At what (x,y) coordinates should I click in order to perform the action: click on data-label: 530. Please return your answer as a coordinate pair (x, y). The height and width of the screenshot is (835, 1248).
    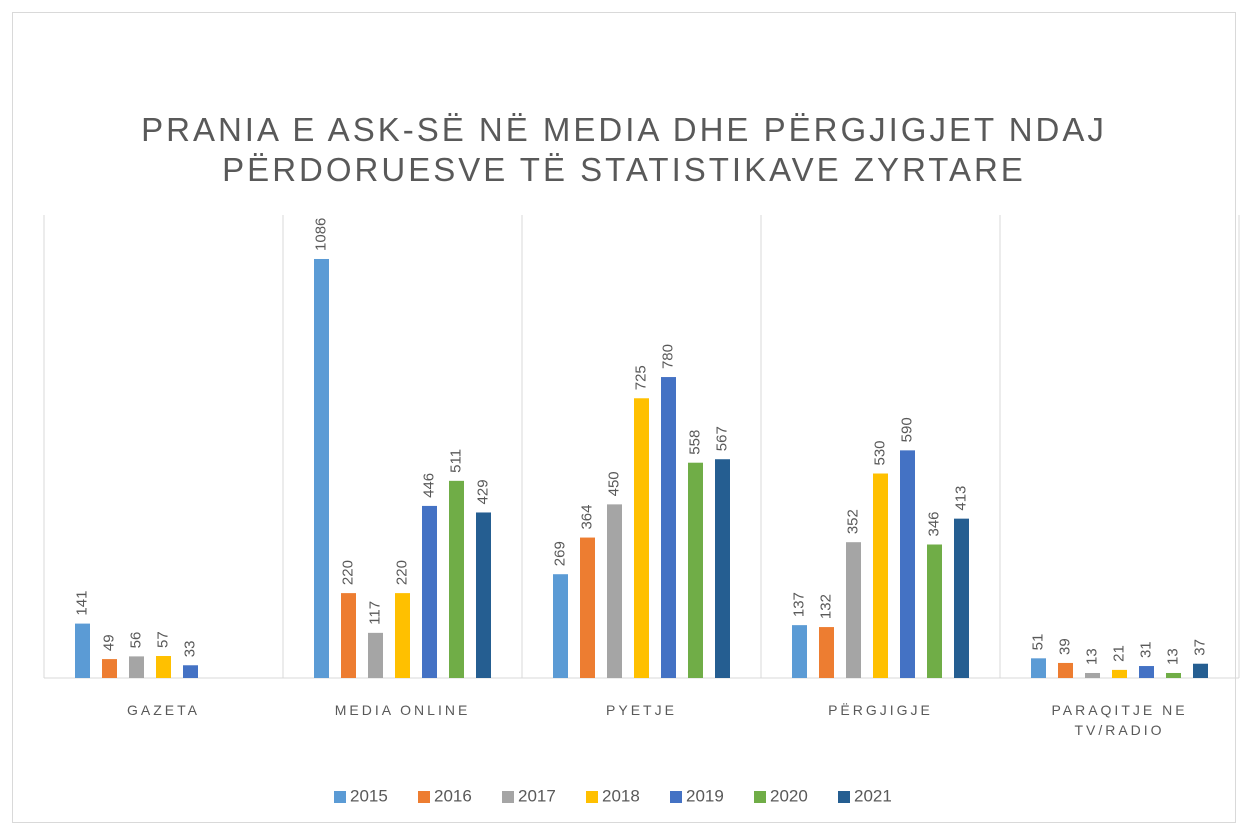
    Looking at the image, I should click on (879, 452).